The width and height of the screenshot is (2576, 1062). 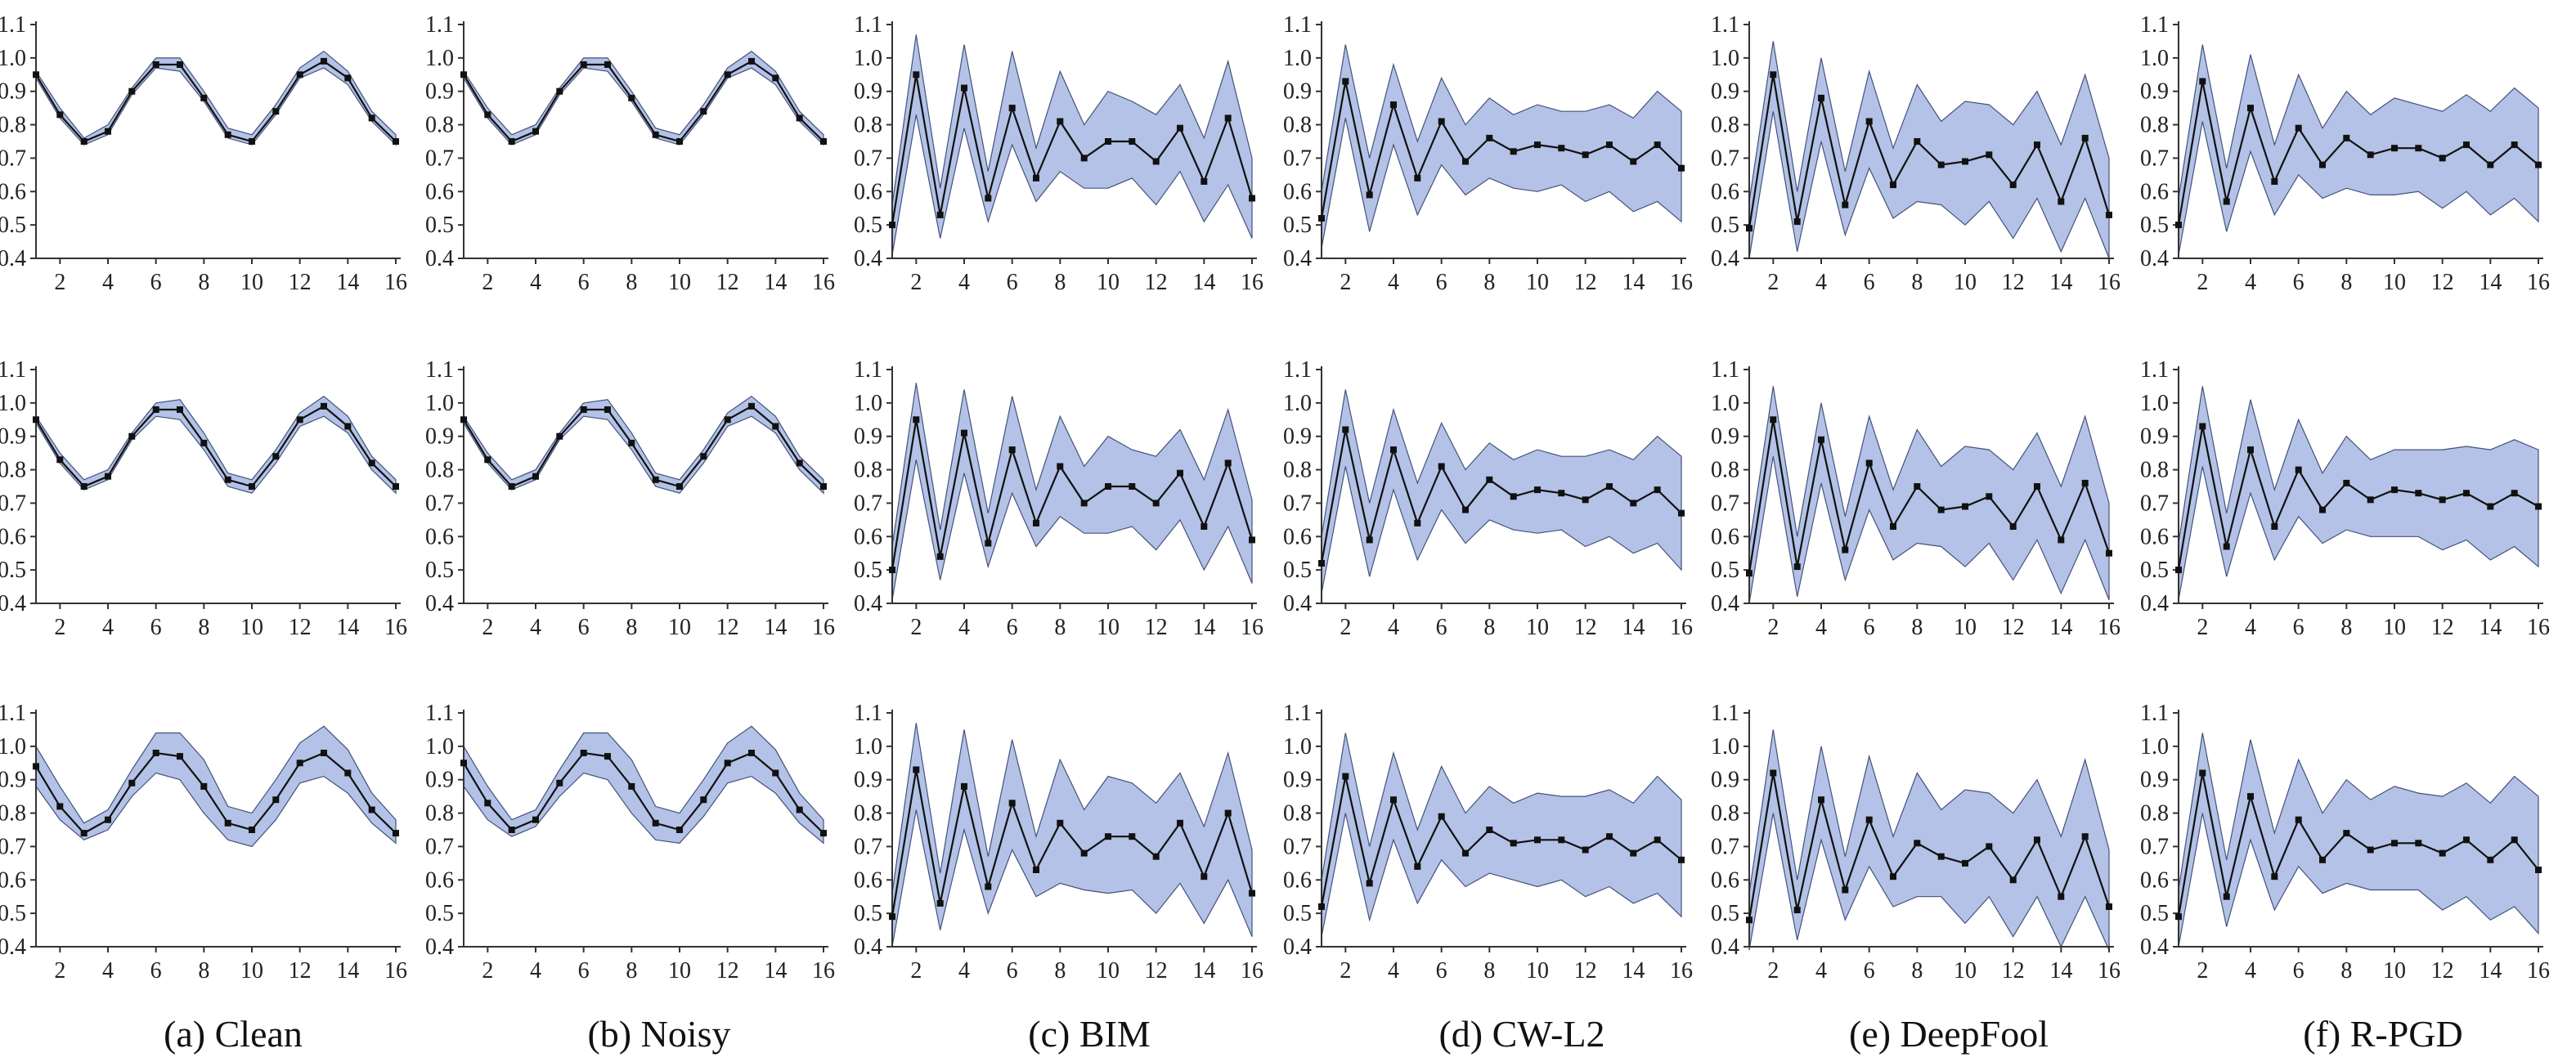 I want to click on panel-r1-c5: 0.4 0.5 0.6 0.7 0.8 0.9 1.0 1.1 2 4 6 8 10 12 14 16, so click(x=1916, y=153).